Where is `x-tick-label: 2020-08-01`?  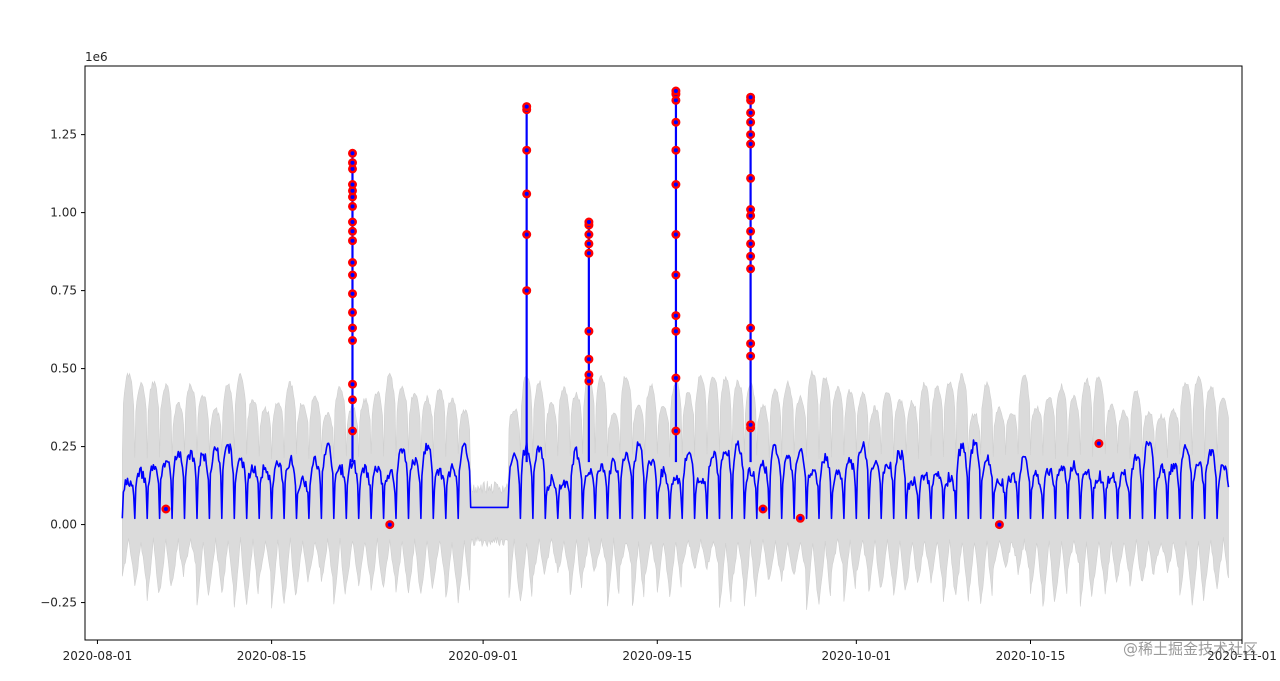
x-tick-label: 2020-08-01 is located at coordinates (98, 656).